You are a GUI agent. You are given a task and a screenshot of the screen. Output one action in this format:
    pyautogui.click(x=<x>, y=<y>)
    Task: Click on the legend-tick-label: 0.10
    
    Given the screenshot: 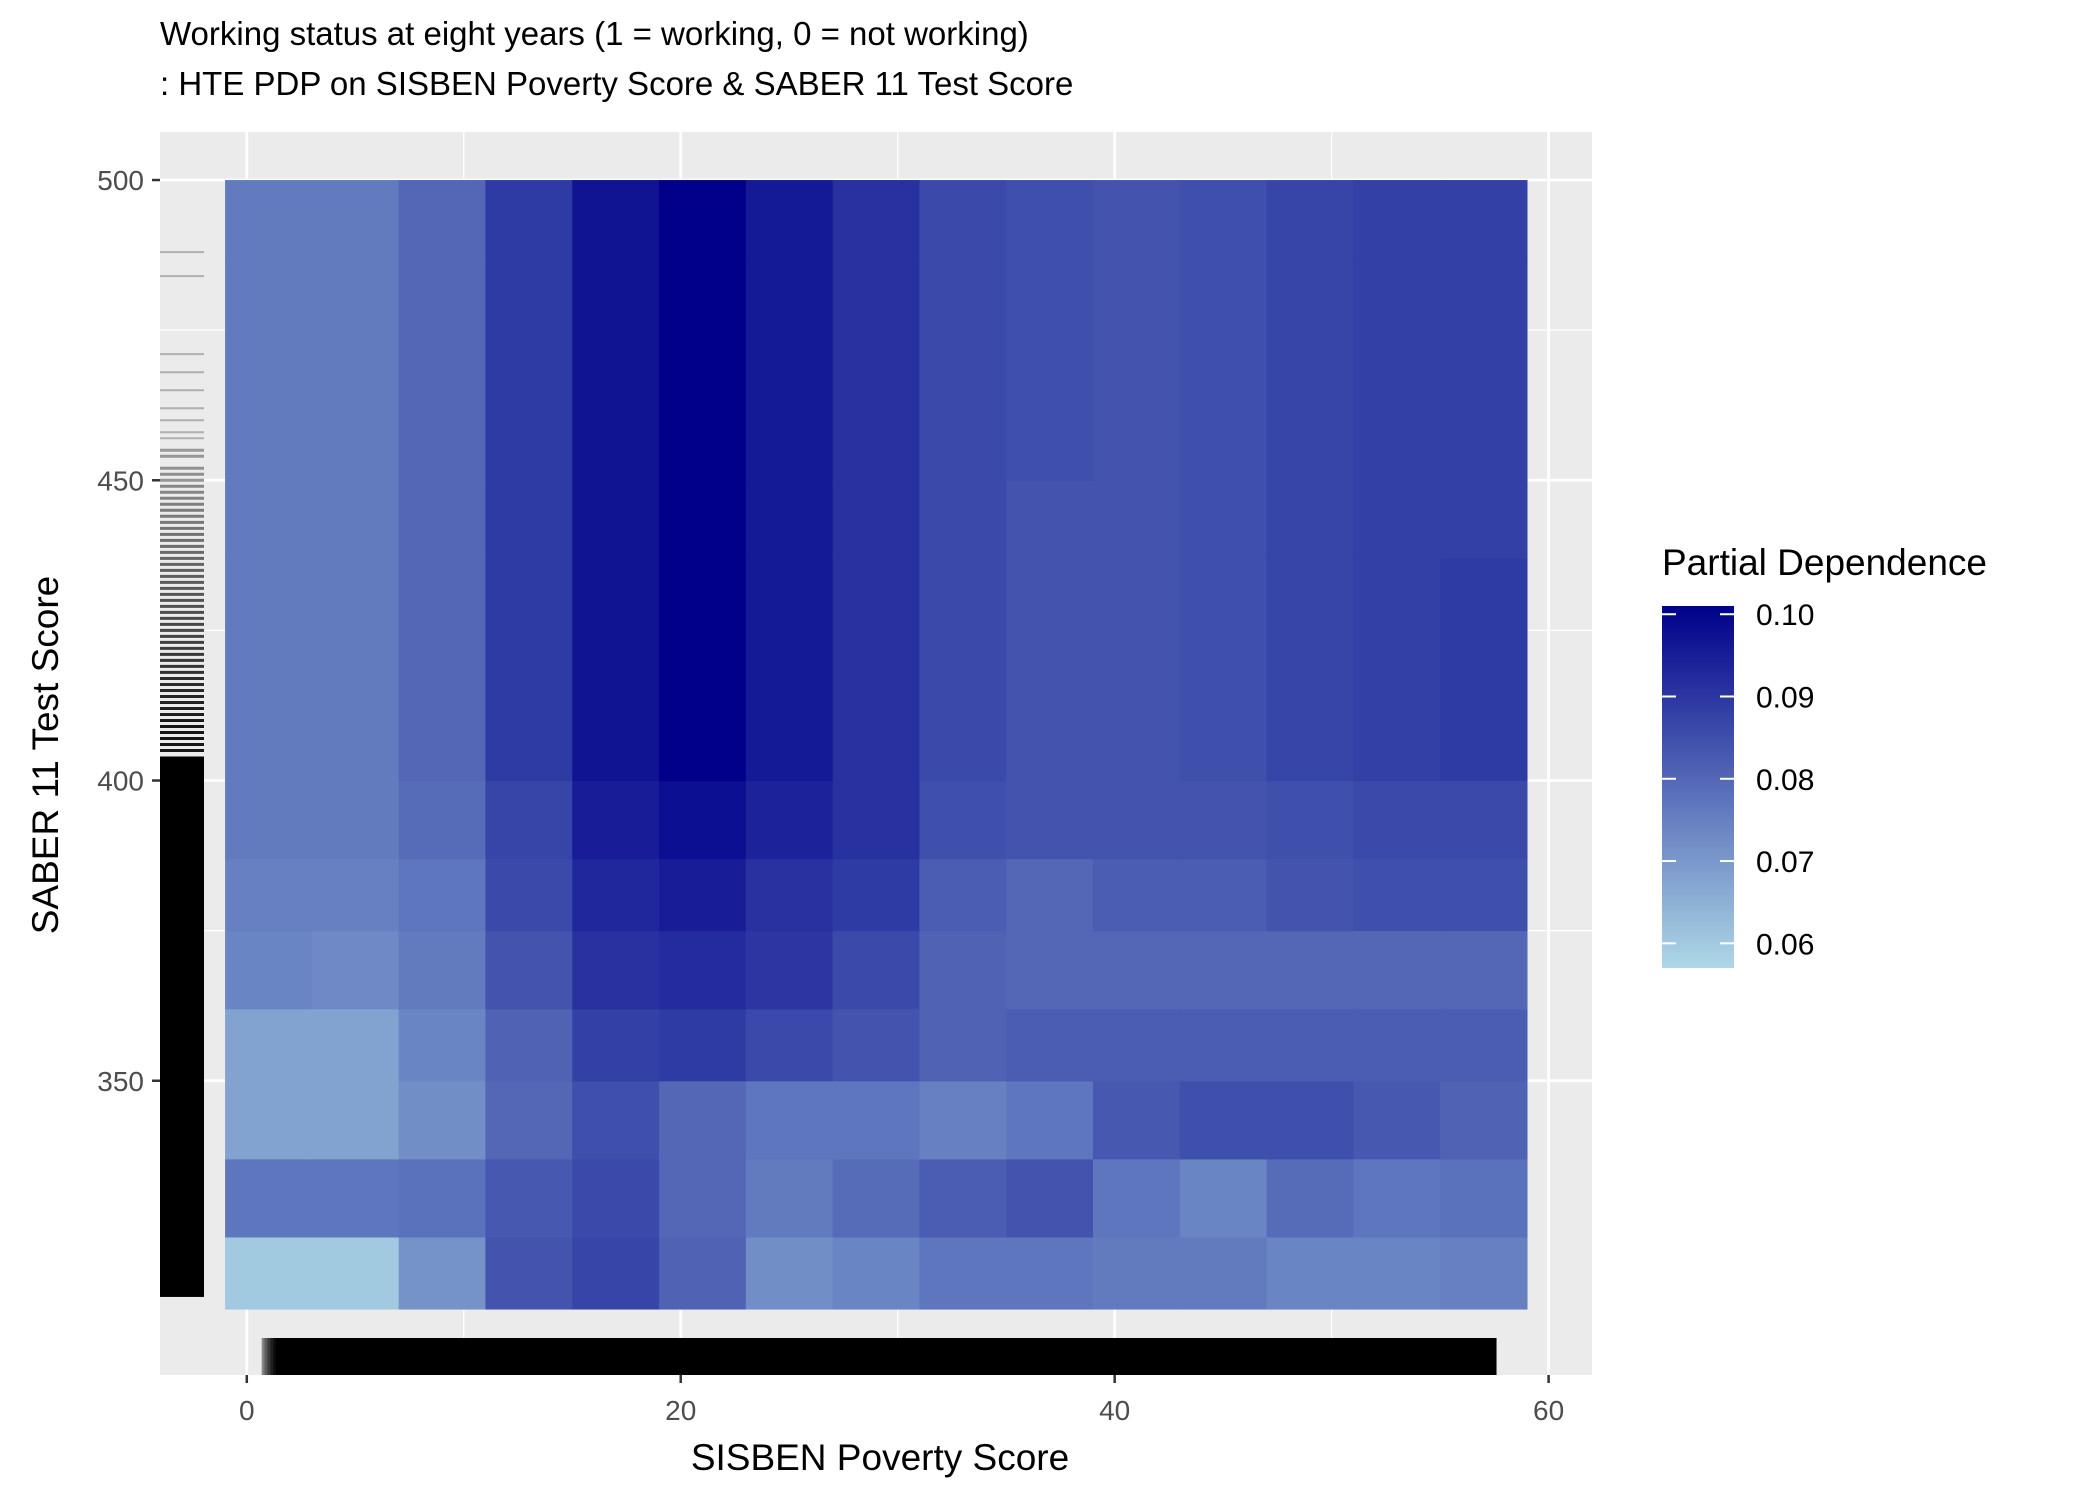 What is the action you would take?
    pyautogui.click(x=1785, y=615)
    